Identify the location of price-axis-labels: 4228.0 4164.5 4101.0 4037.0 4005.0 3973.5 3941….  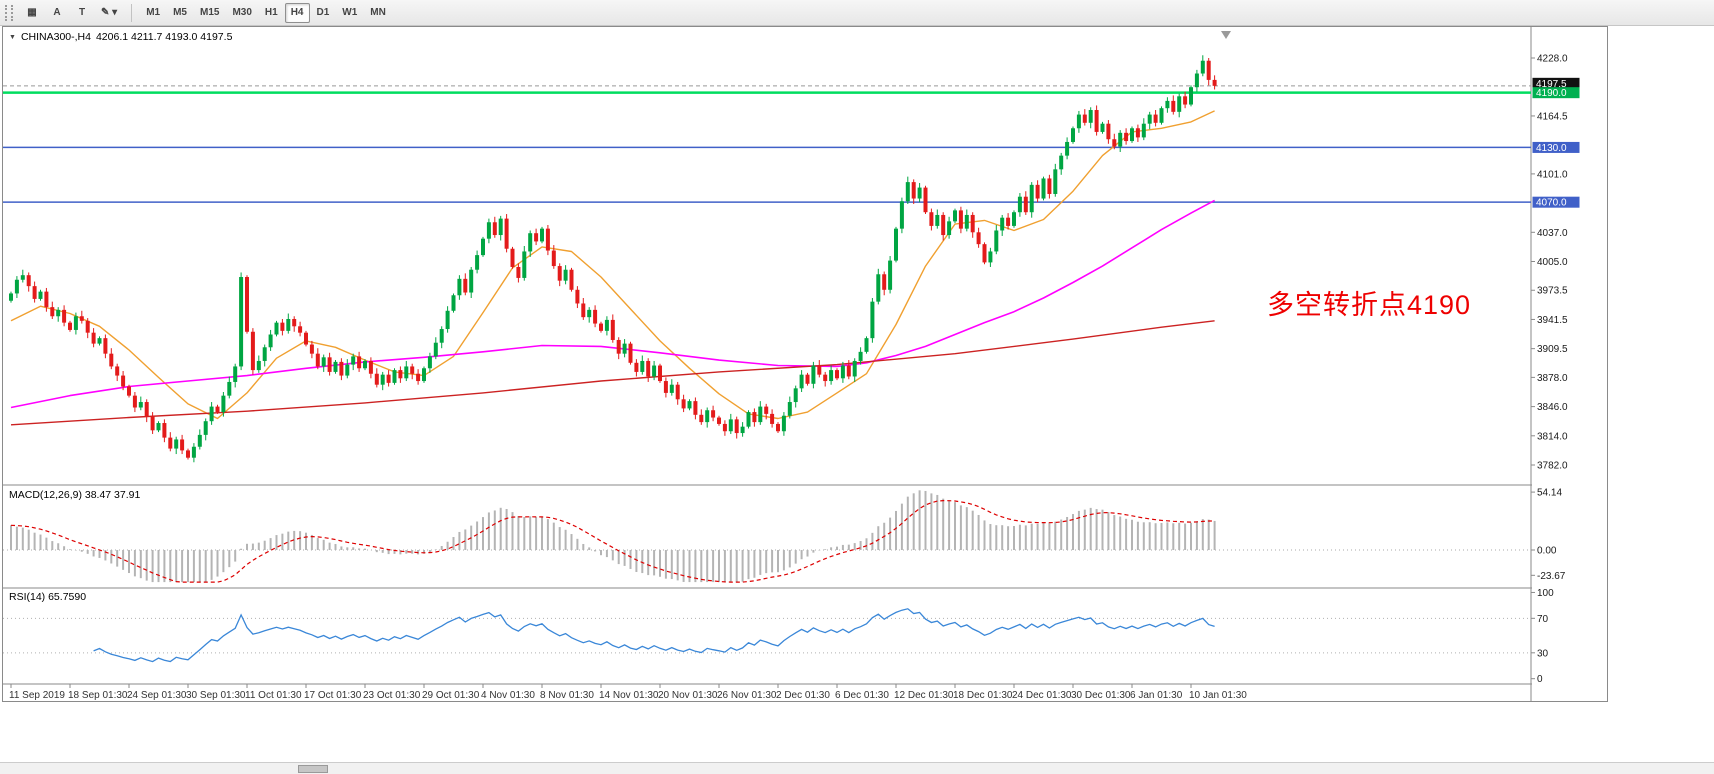
(1549, 263).